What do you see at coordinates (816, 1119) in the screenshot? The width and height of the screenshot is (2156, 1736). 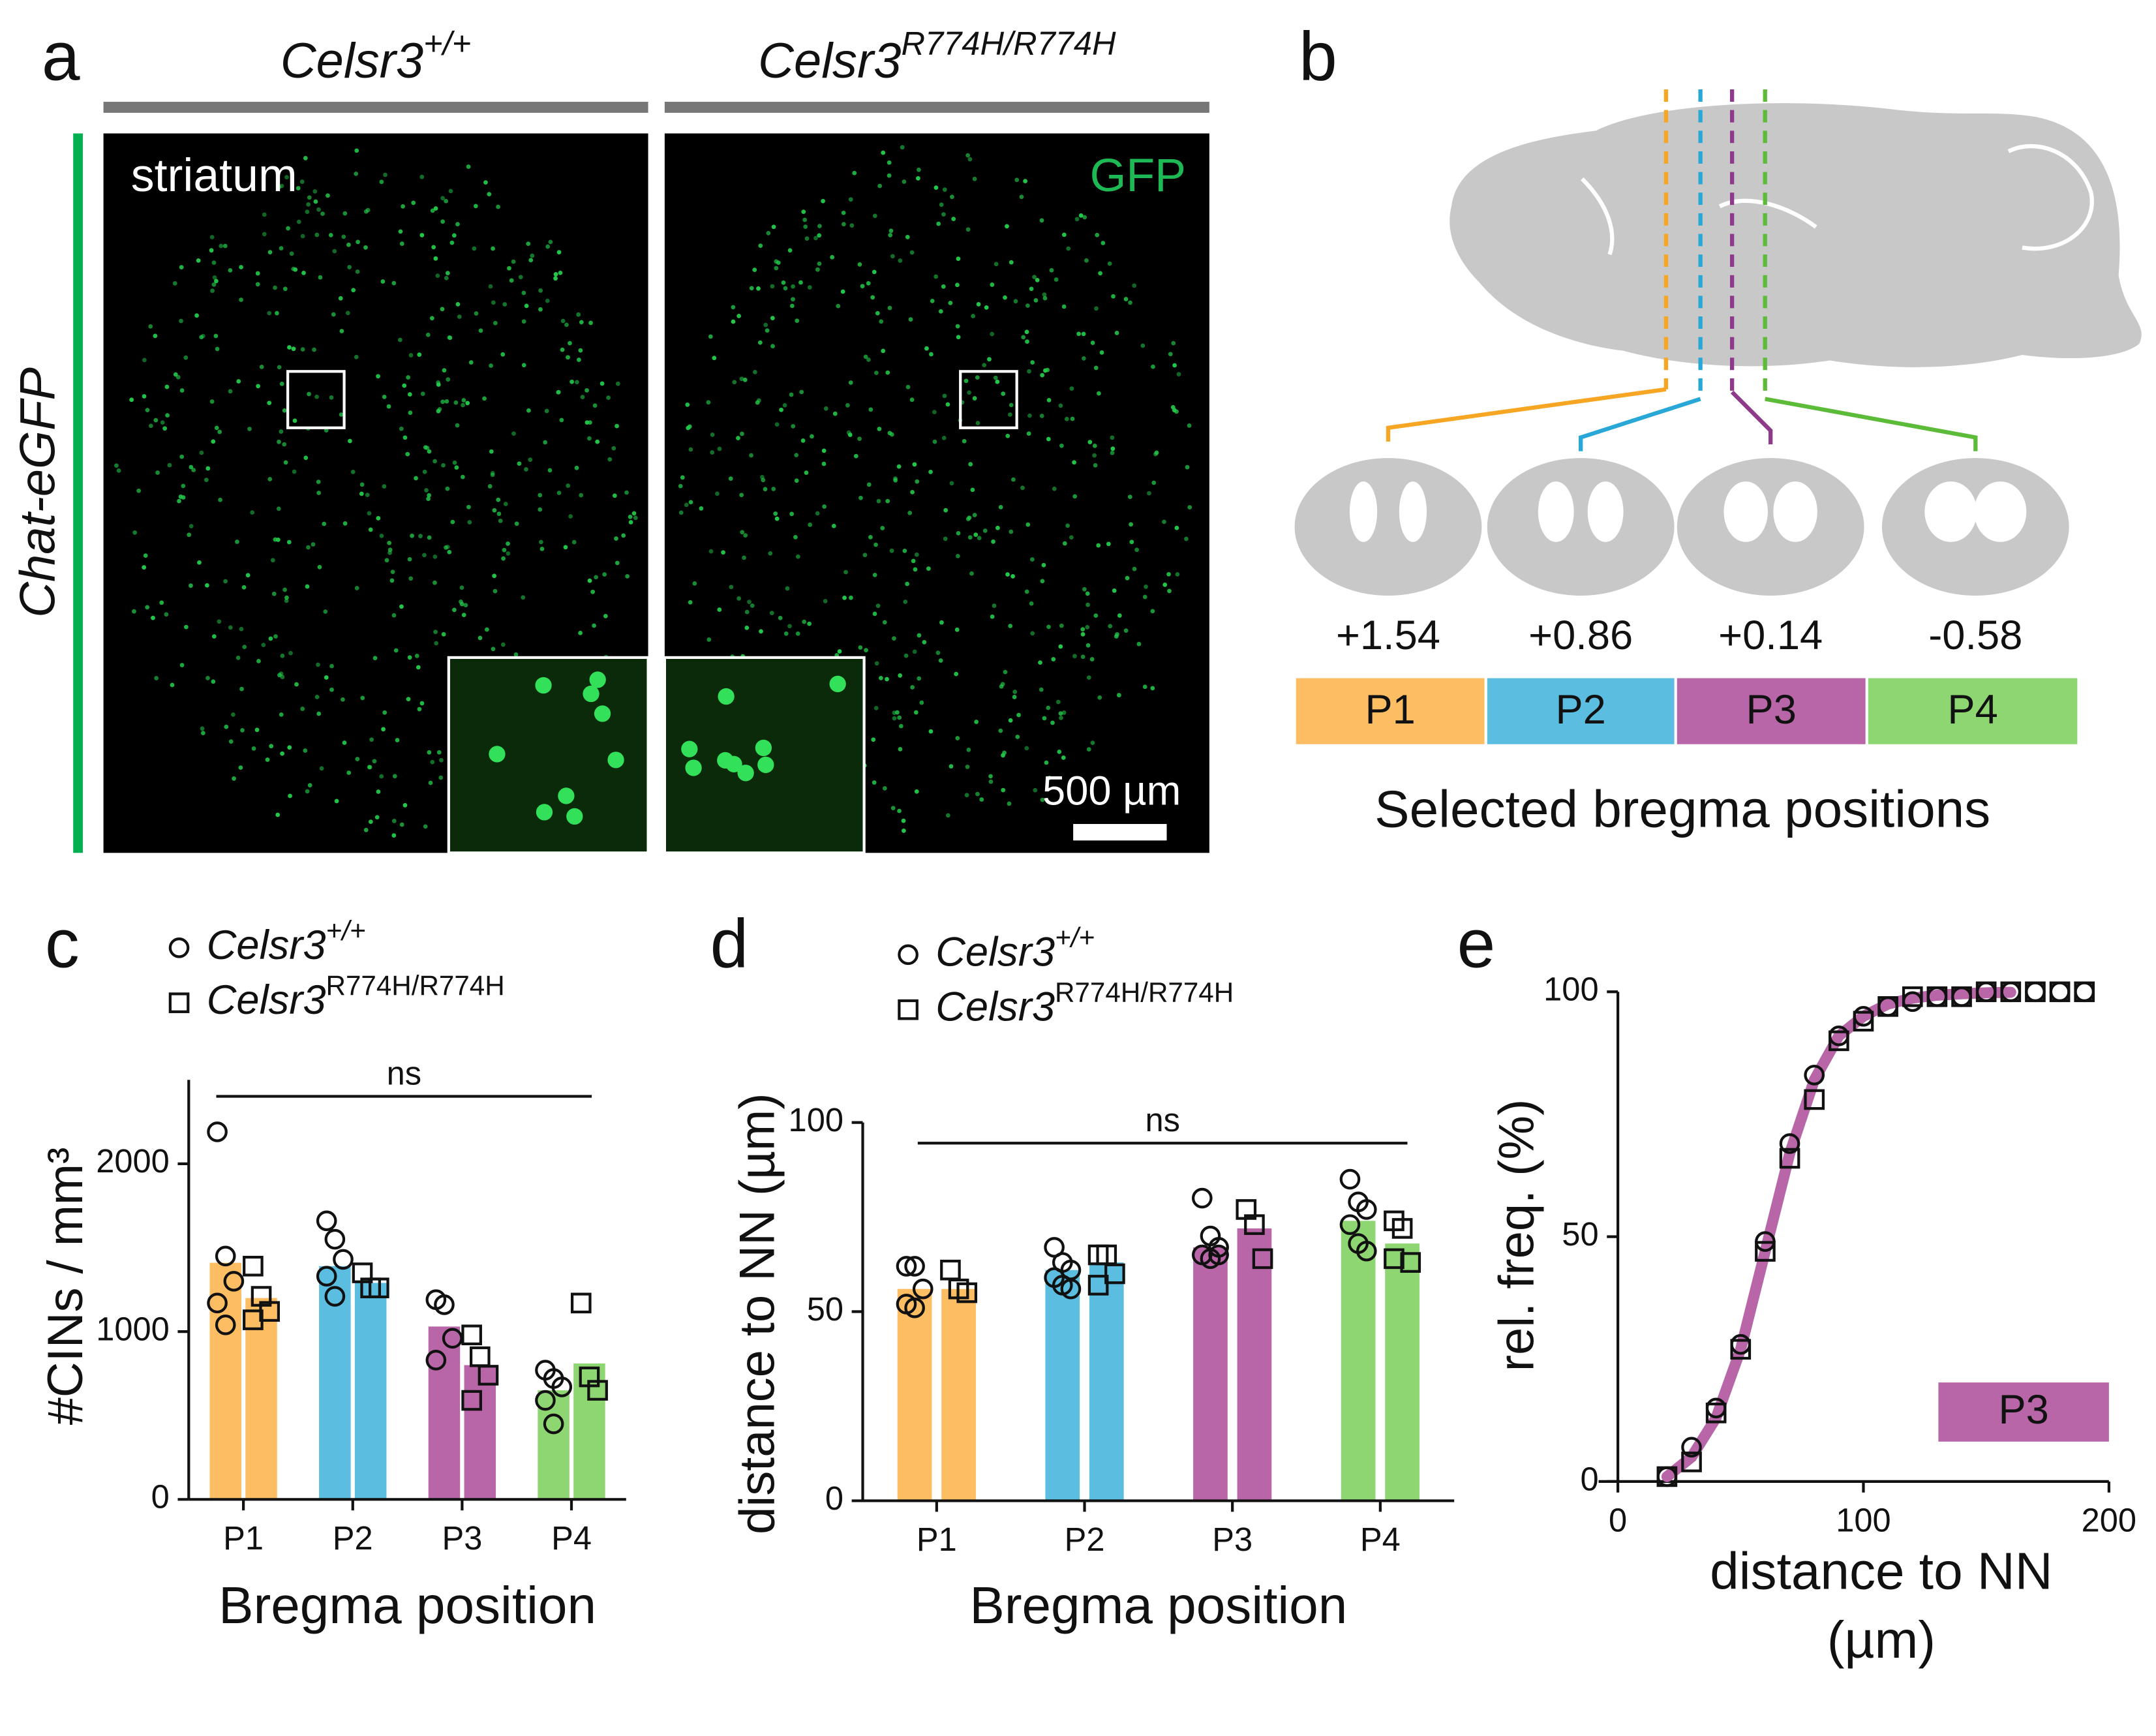 I see `y-tick-label: 100` at bounding box center [816, 1119].